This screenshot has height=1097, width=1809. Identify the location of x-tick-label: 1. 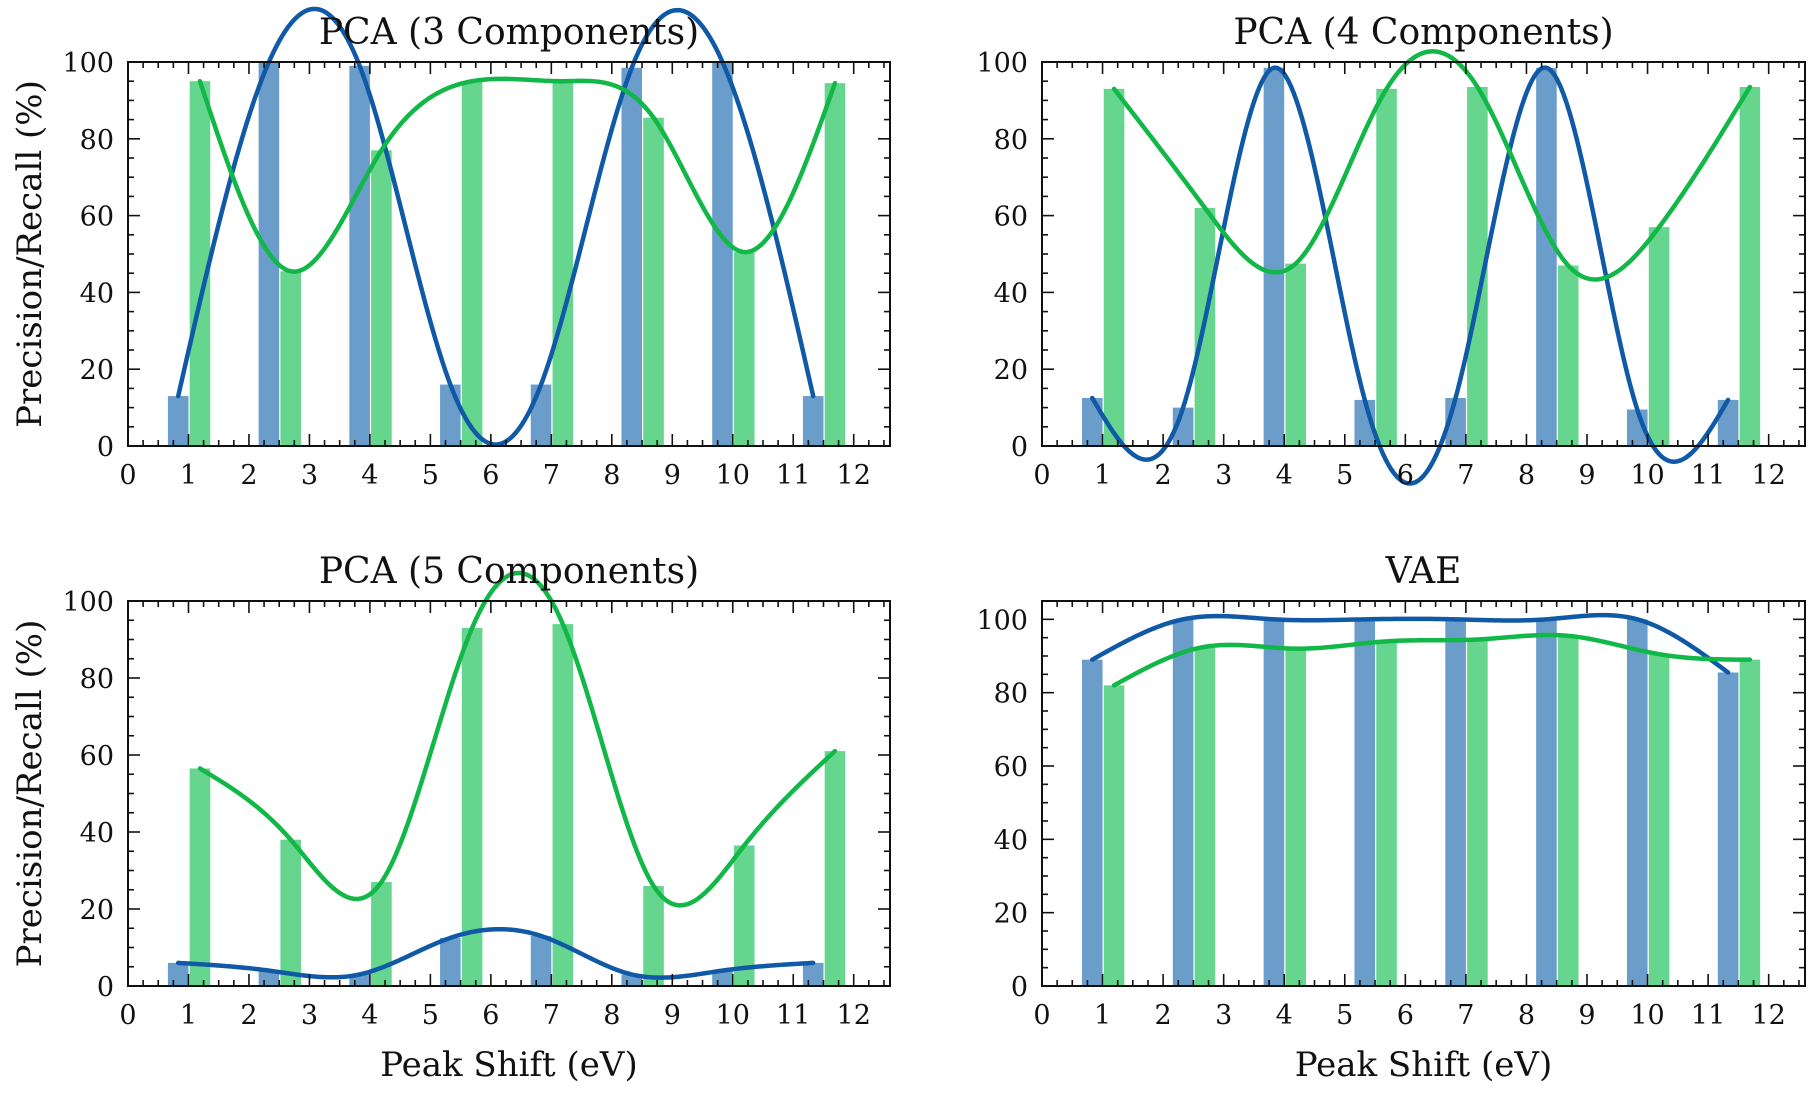
(1102, 475).